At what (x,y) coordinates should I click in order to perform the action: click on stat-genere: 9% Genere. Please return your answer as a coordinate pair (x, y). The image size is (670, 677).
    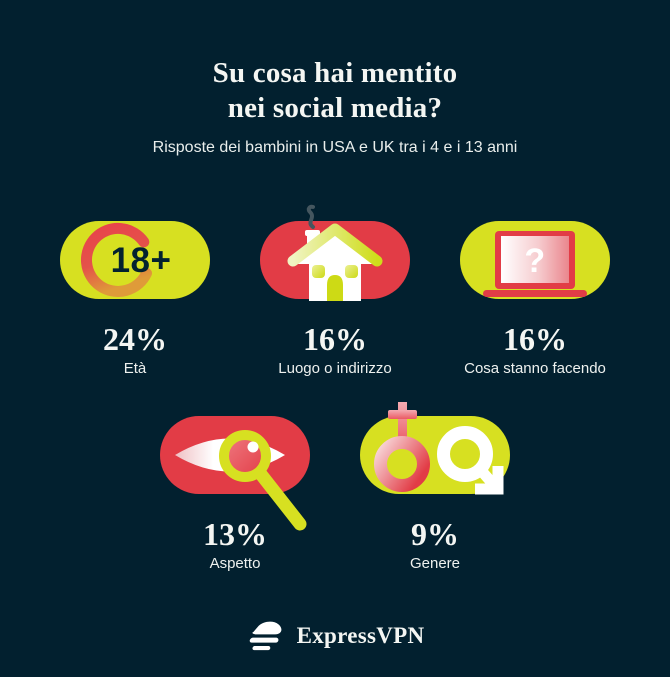
    Looking at the image, I should click on (435, 486).